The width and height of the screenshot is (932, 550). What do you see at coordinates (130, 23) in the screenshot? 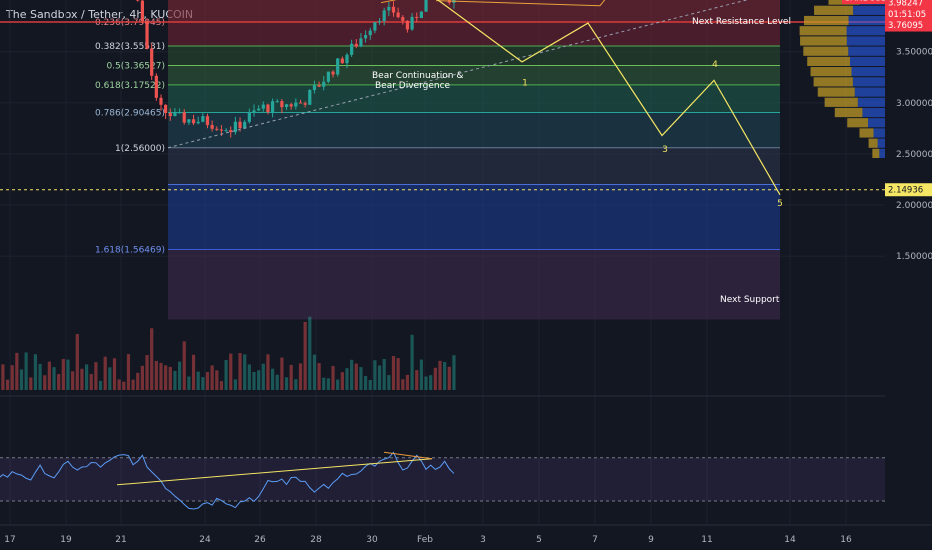
I see `fib-label: 0.236(3.79045)` at bounding box center [130, 23].